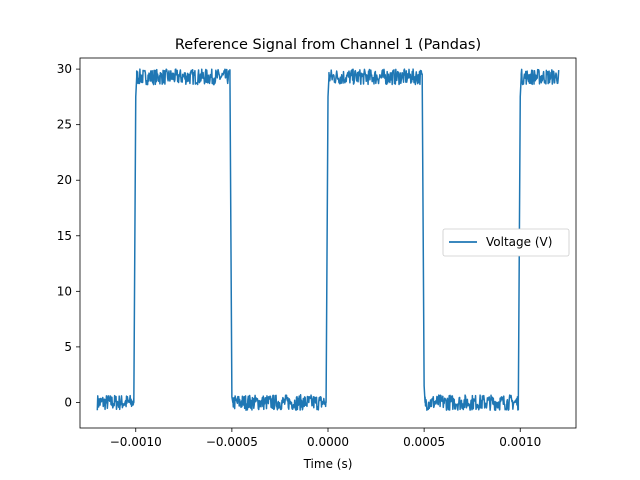 This screenshot has height=480, width=640. Describe the element at coordinates (328, 464) in the screenshot. I see `x-axis-title: Time (s)` at that location.